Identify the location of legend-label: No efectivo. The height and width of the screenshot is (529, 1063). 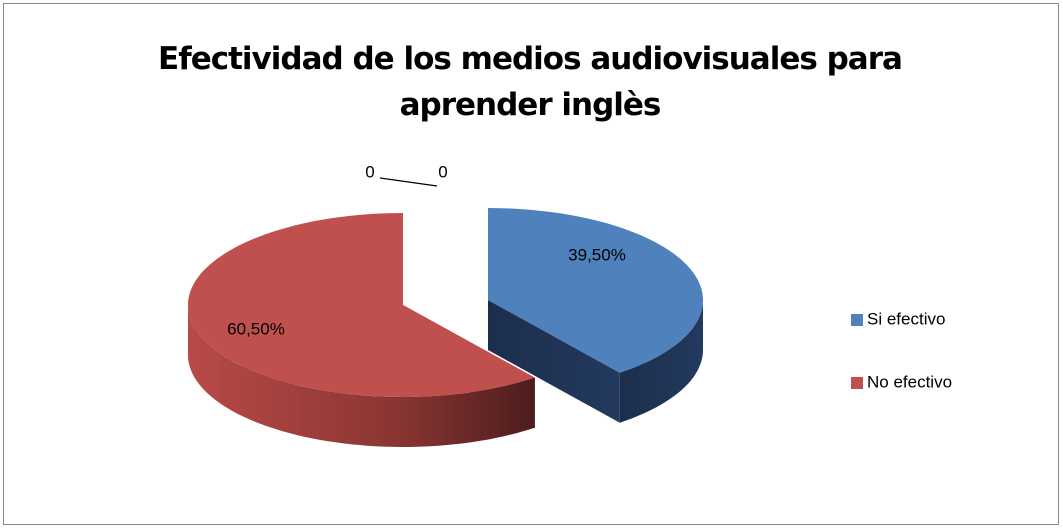
(909, 381).